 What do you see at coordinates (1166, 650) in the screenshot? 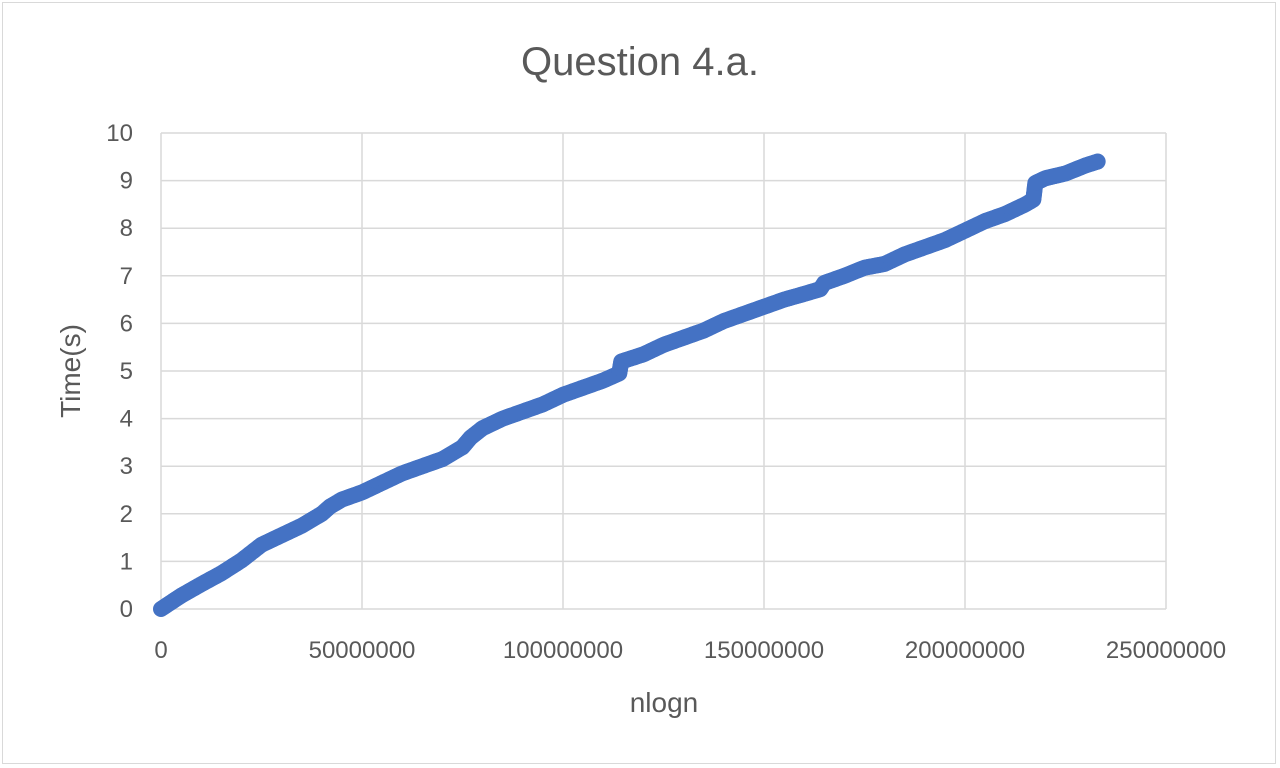
I see `x-tick-label: 250000000` at bounding box center [1166, 650].